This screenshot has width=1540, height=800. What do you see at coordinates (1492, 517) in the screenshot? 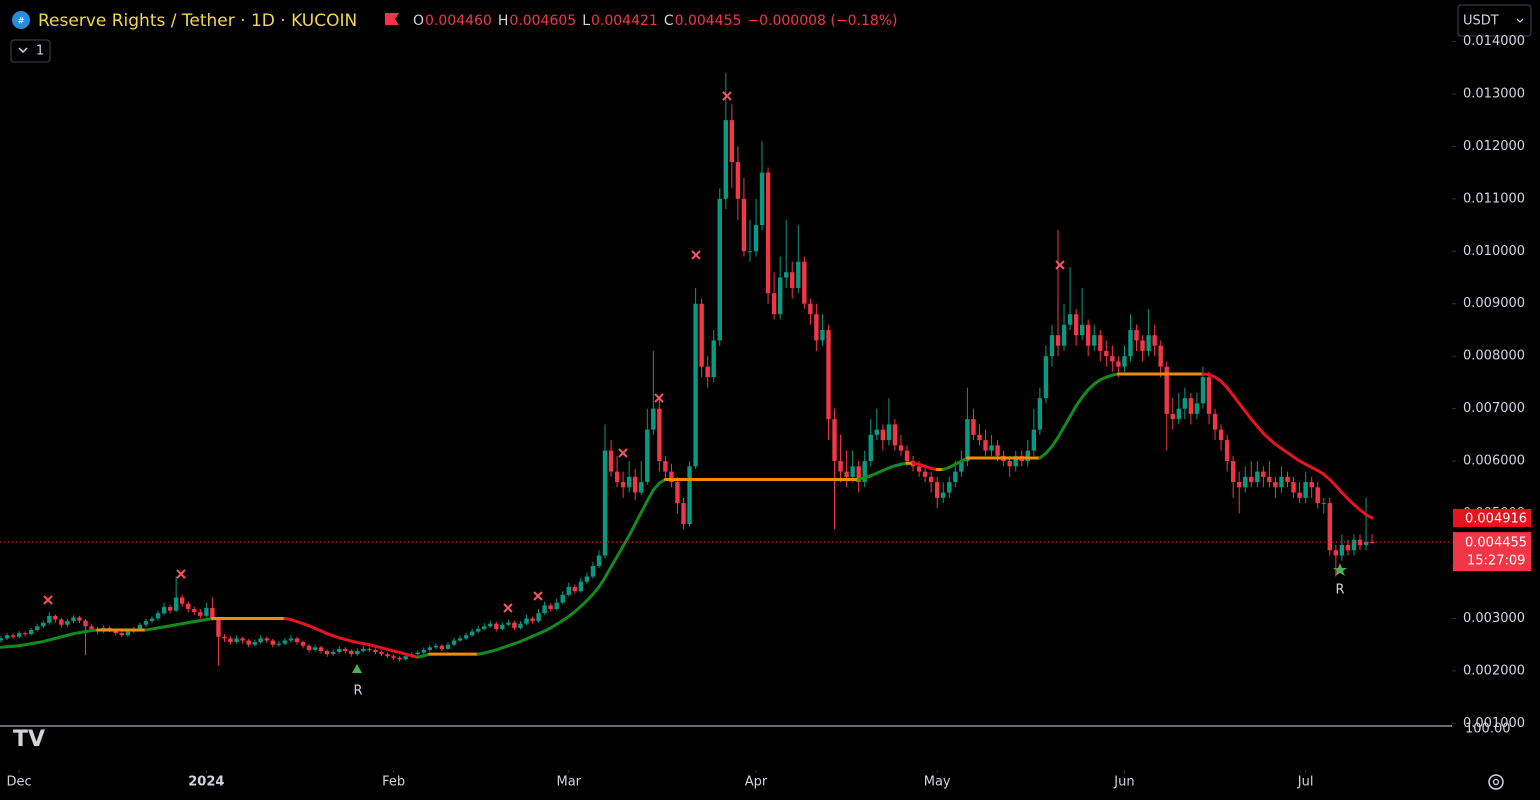
I see `ma-price-box` at bounding box center [1492, 517].